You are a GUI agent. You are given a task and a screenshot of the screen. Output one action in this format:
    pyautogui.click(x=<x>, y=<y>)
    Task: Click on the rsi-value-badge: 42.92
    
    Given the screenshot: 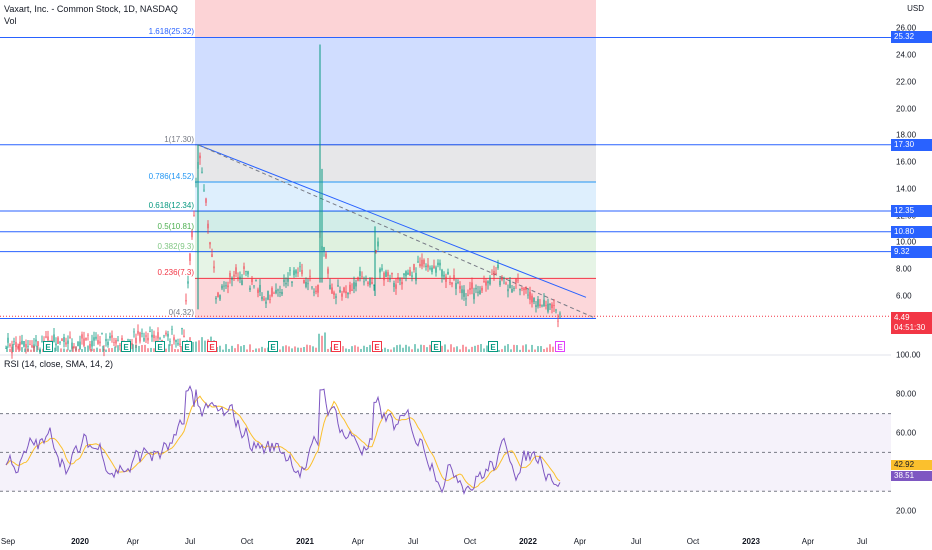 What is the action you would take?
    pyautogui.click(x=911, y=465)
    